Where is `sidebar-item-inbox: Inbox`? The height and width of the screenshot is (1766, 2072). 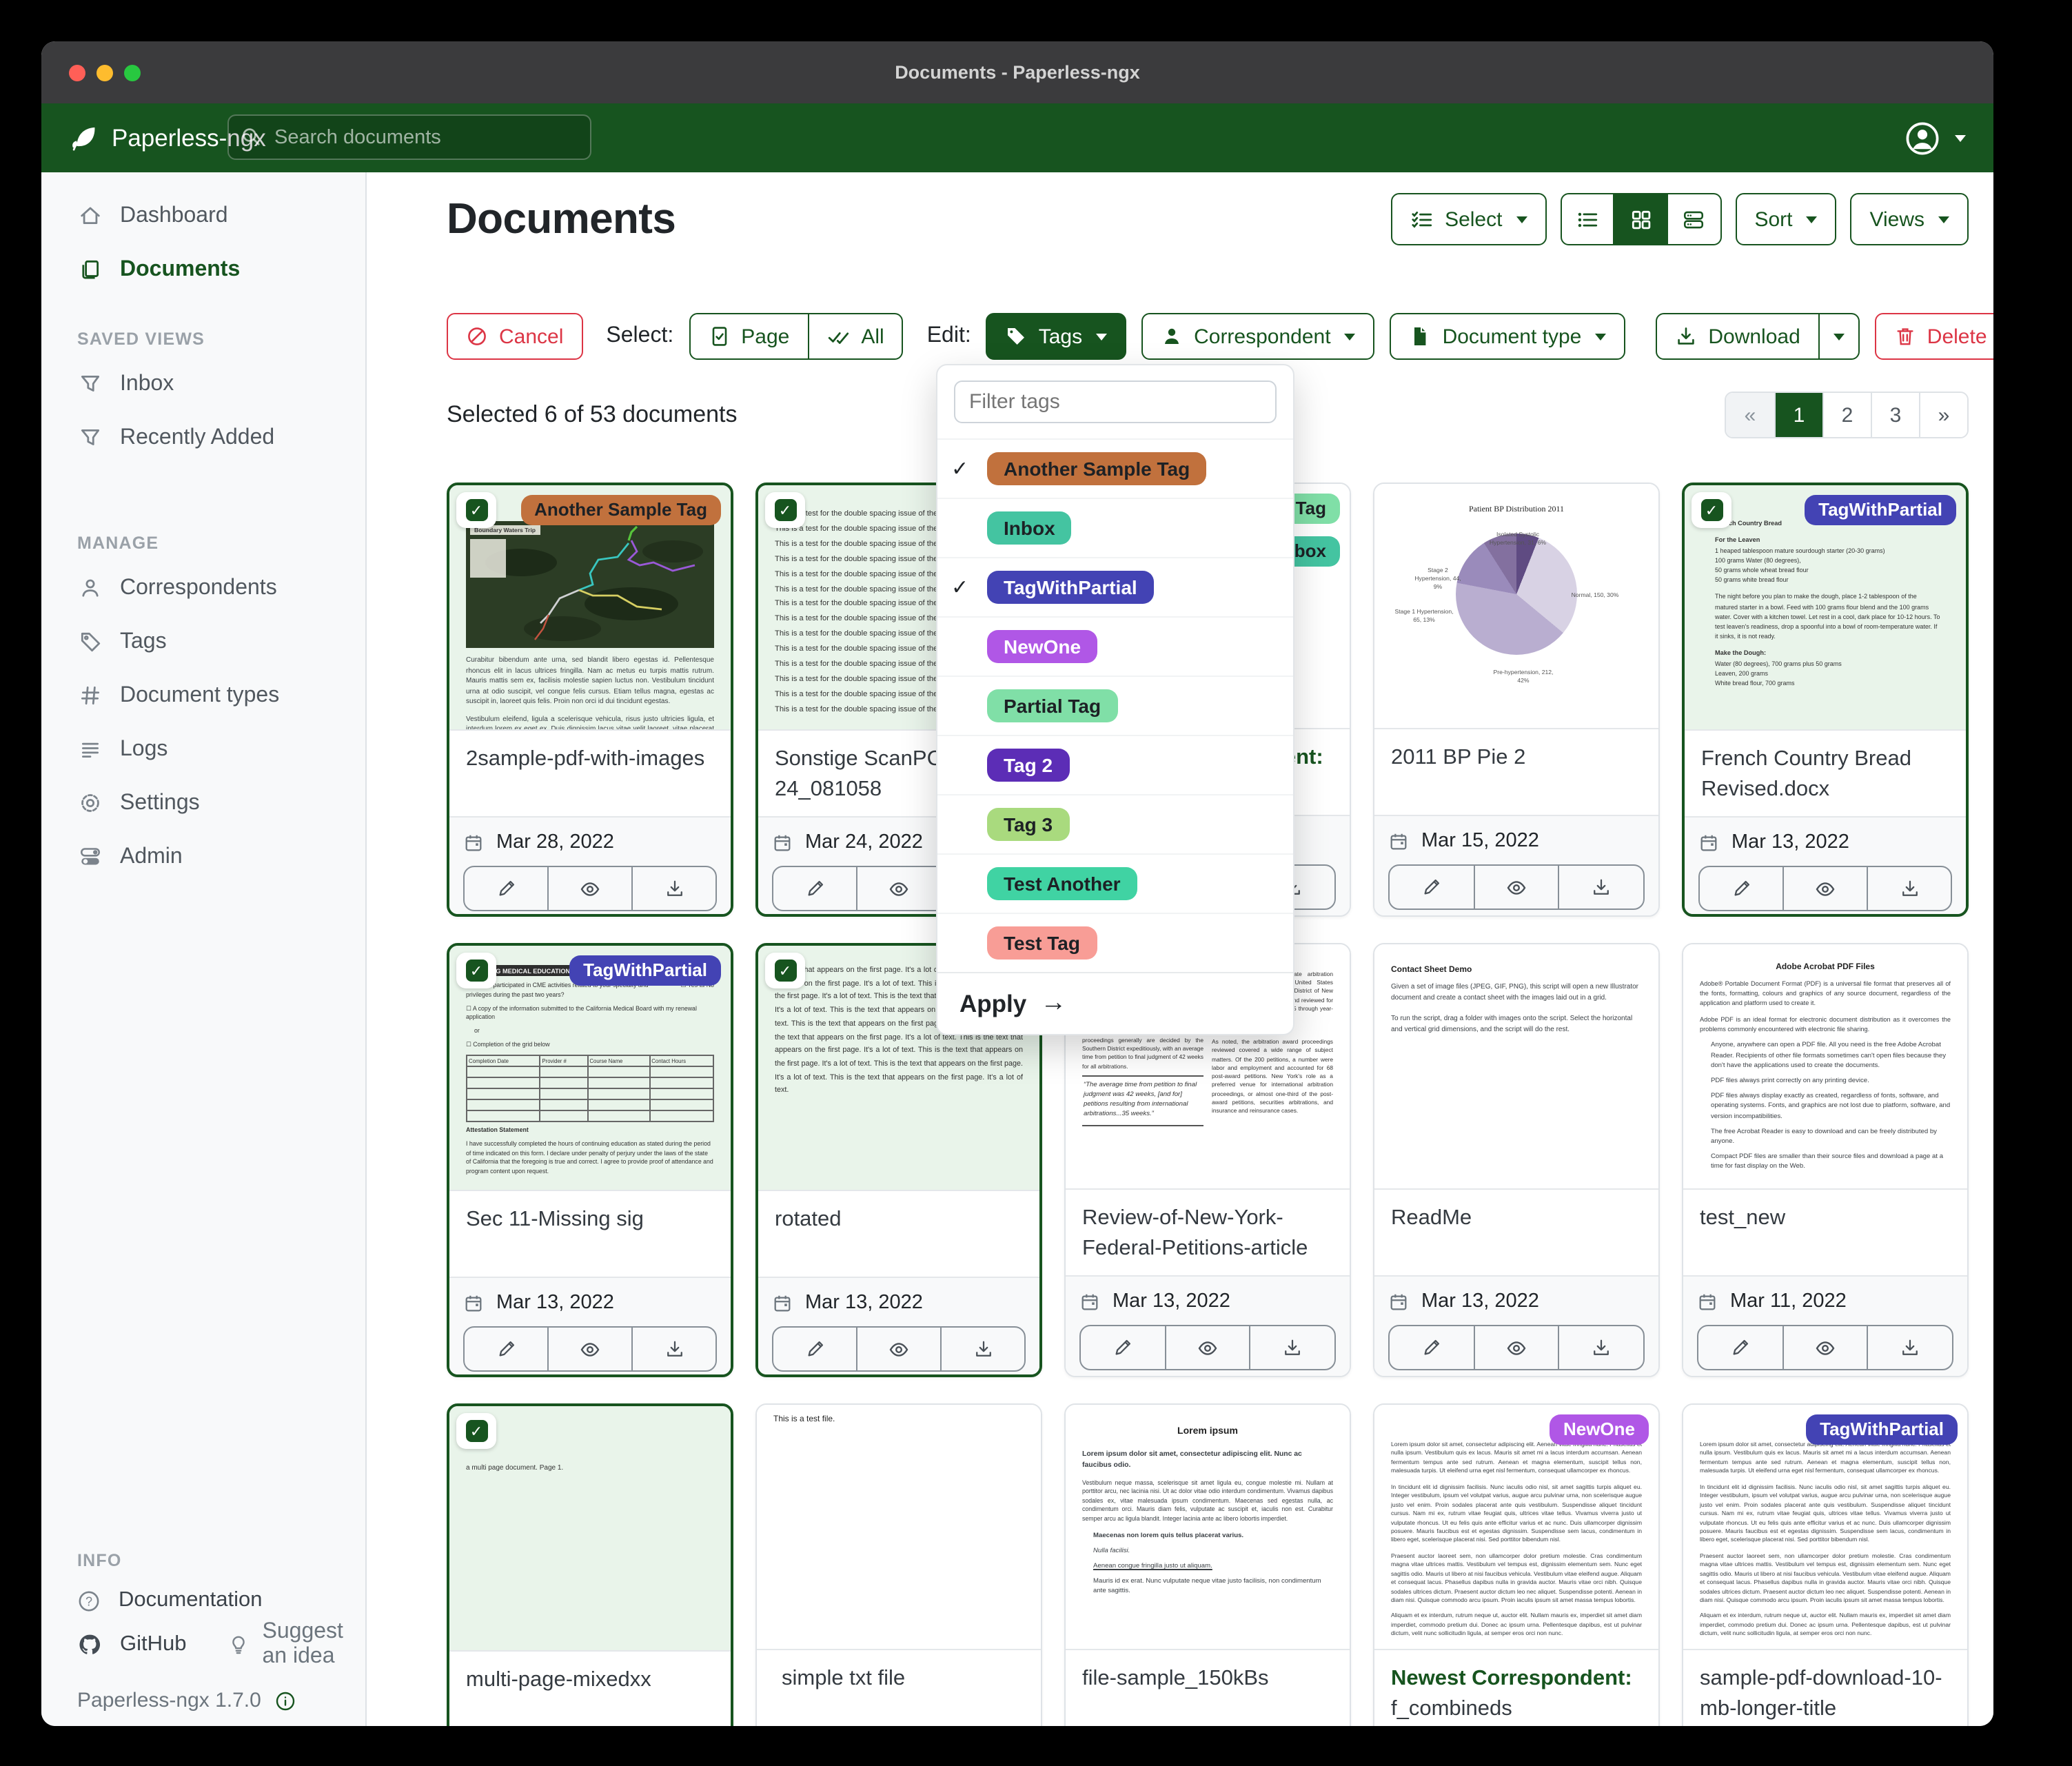
sidebar-item-inbox: Inbox is located at coordinates (203, 384).